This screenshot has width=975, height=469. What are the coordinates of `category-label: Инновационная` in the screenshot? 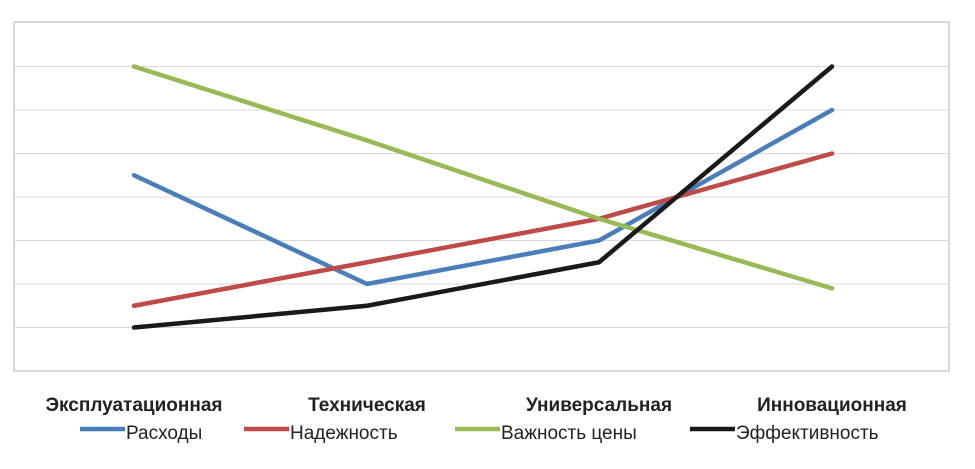 It's located at (832, 405).